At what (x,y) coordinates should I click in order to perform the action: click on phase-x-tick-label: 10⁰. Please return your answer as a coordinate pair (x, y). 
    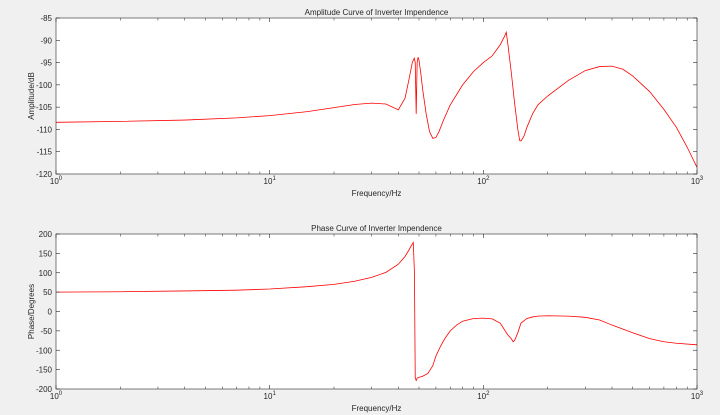
    Looking at the image, I should click on (56, 396).